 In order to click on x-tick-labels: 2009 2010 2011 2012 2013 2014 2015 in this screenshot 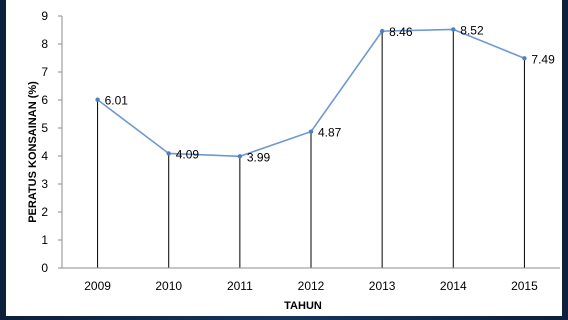, I will do `click(311, 286)`.